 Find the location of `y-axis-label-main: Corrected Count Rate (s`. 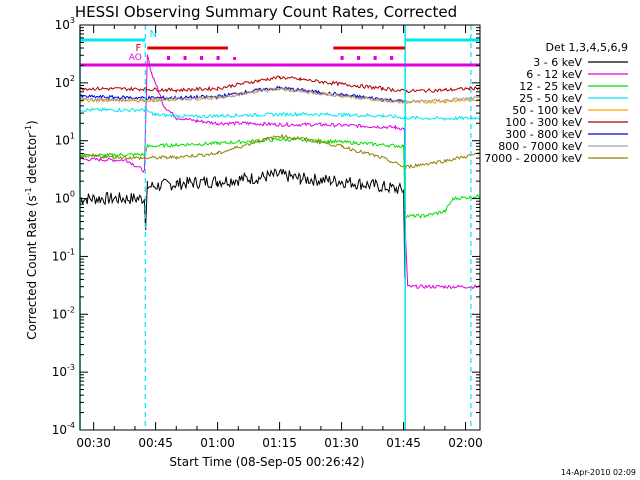

y-axis-label-main: Corrected Count Rate (s is located at coordinates (32, 267).